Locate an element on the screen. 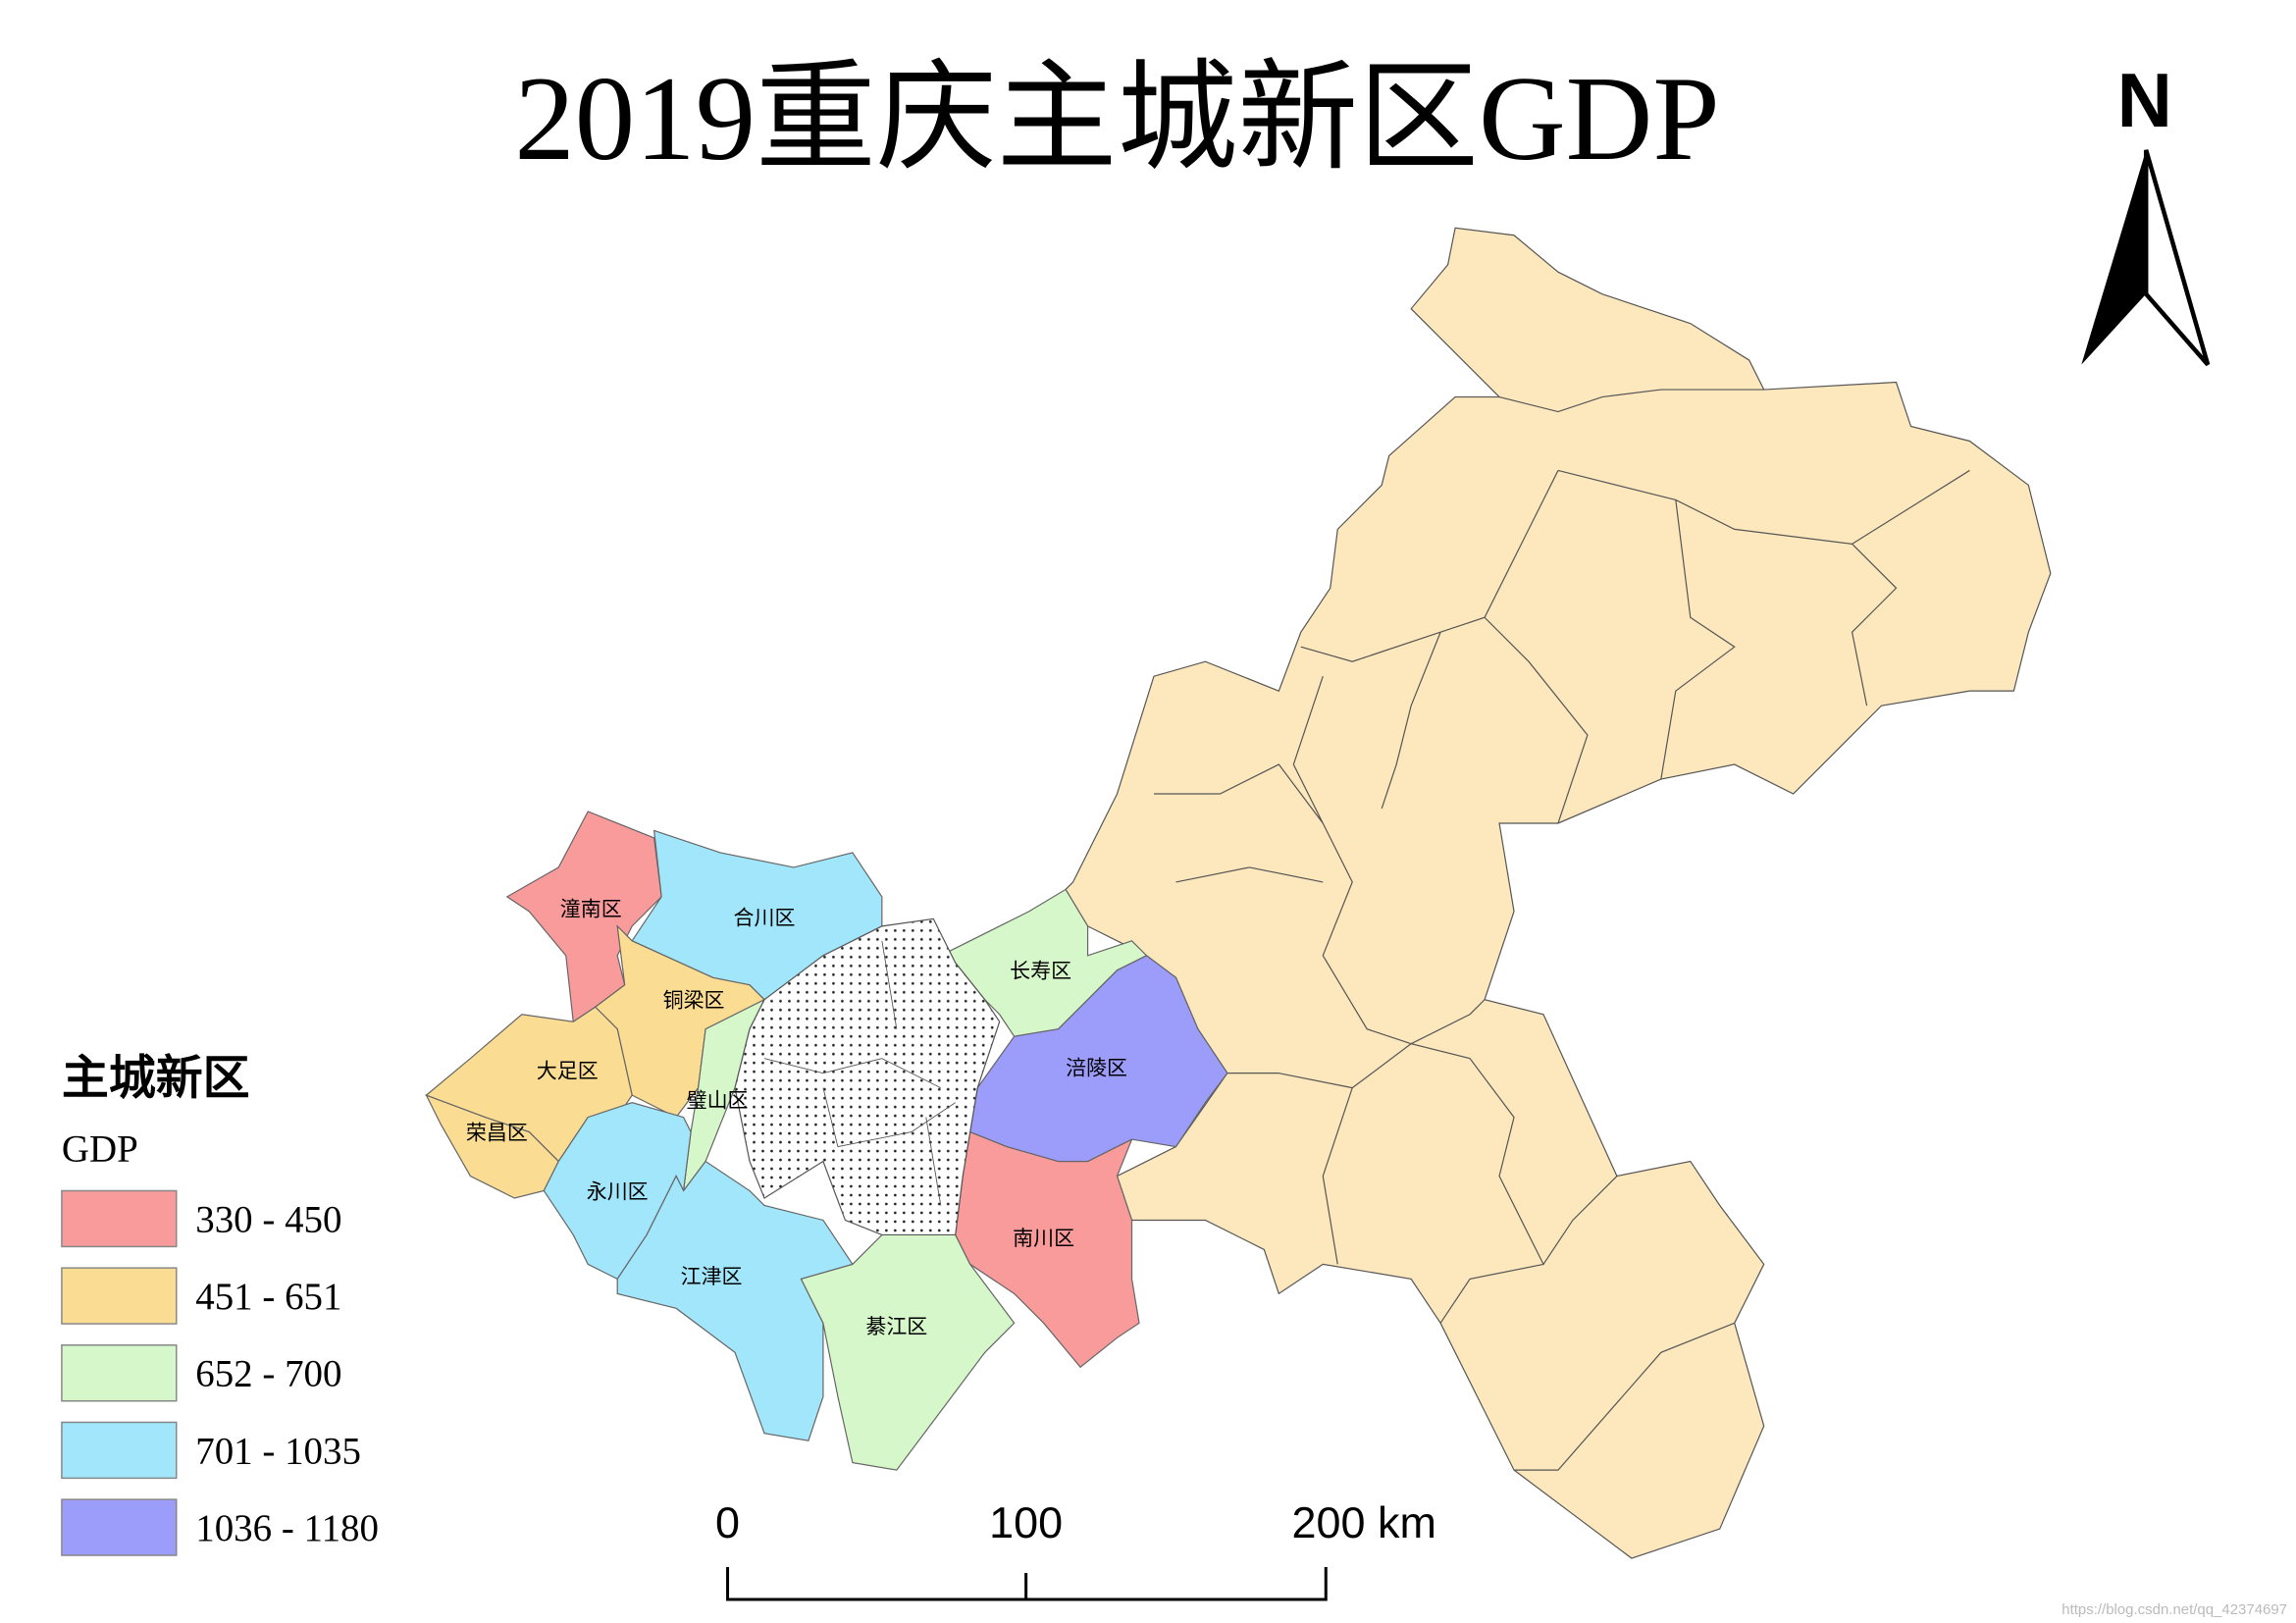 The image size is (2296, 1623). core-borders is located at coordinates (860, 1073).